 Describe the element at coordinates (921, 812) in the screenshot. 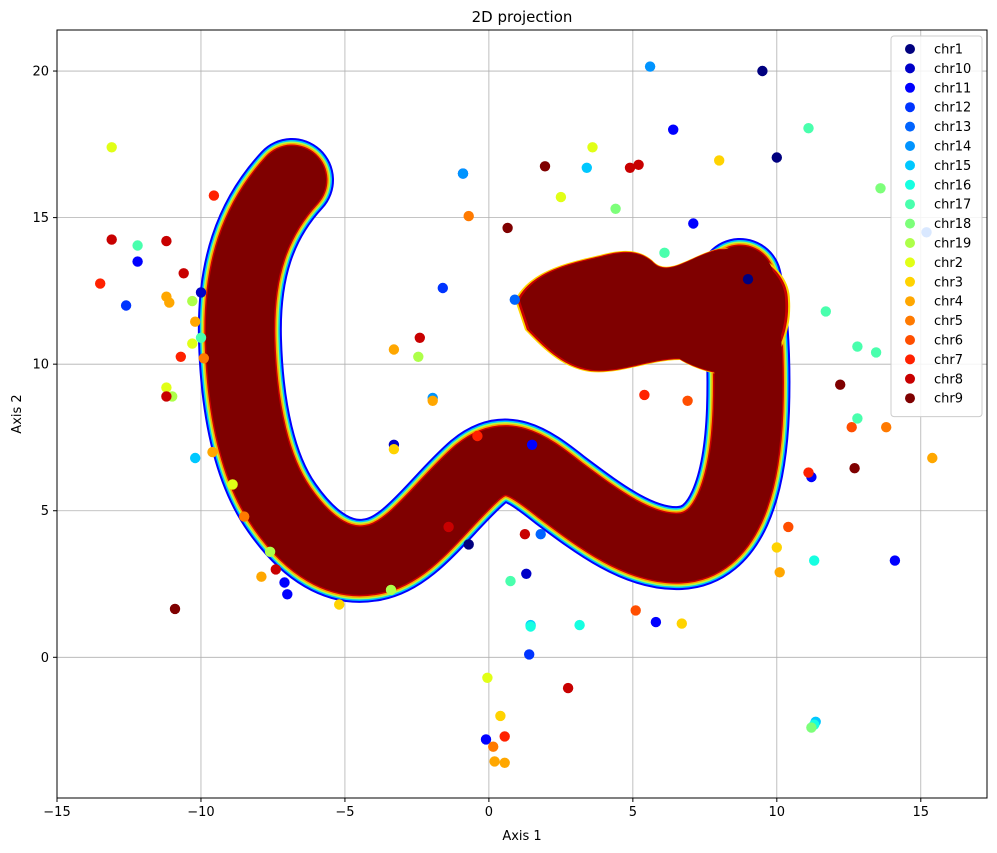

I see `x-tick-label: 15` at that location.